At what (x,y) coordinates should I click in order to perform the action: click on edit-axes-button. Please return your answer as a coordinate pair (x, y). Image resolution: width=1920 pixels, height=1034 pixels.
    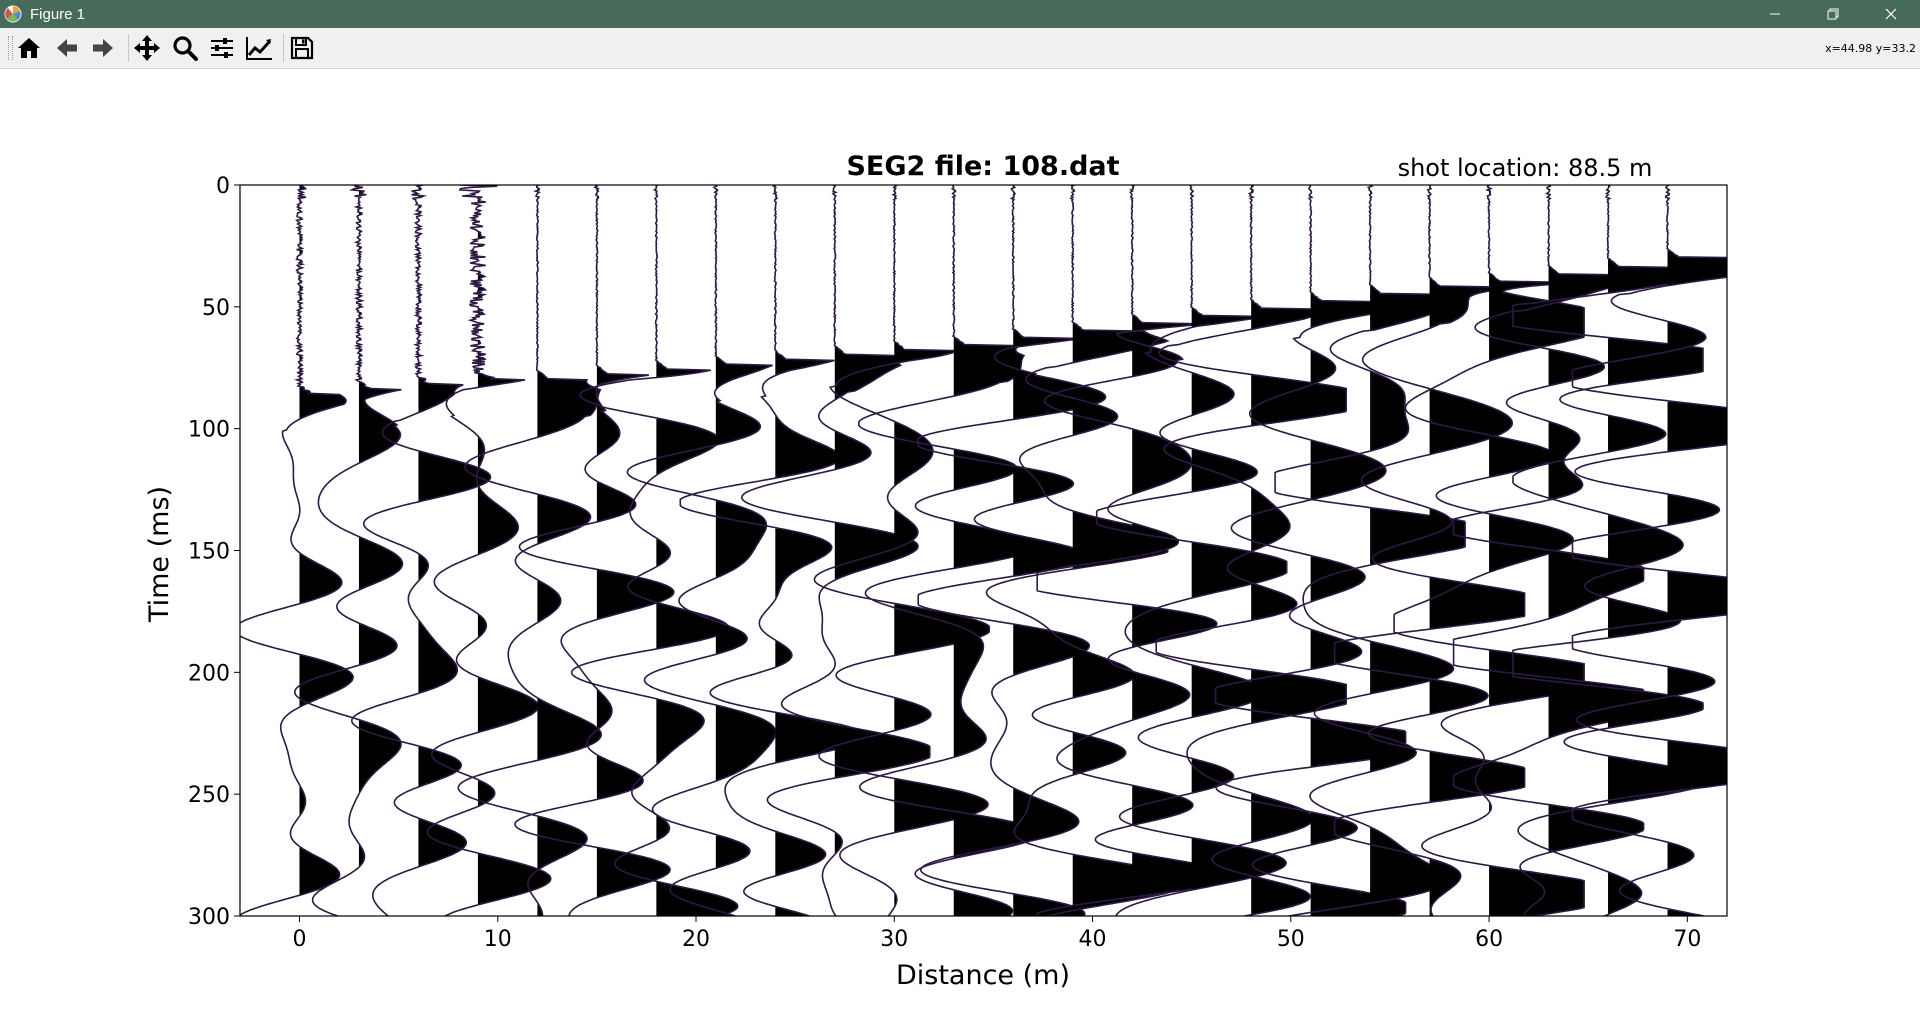
    Looking at the image, I should click on (259, 48).